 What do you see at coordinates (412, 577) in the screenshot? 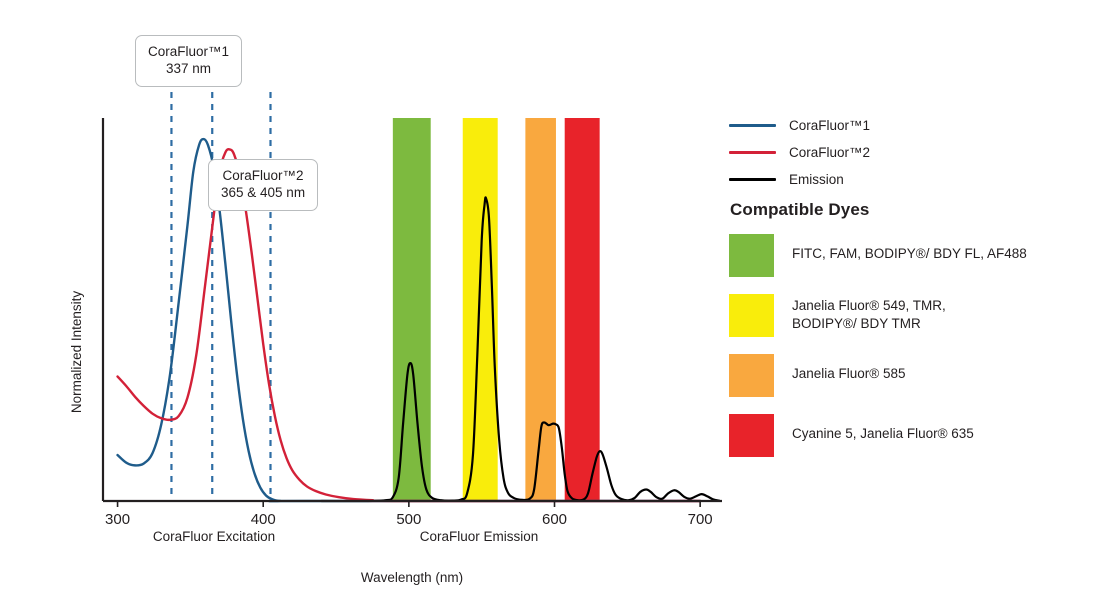
I see `x-axis-title: Wavelength (nm)` at bounding box center [412, 577].